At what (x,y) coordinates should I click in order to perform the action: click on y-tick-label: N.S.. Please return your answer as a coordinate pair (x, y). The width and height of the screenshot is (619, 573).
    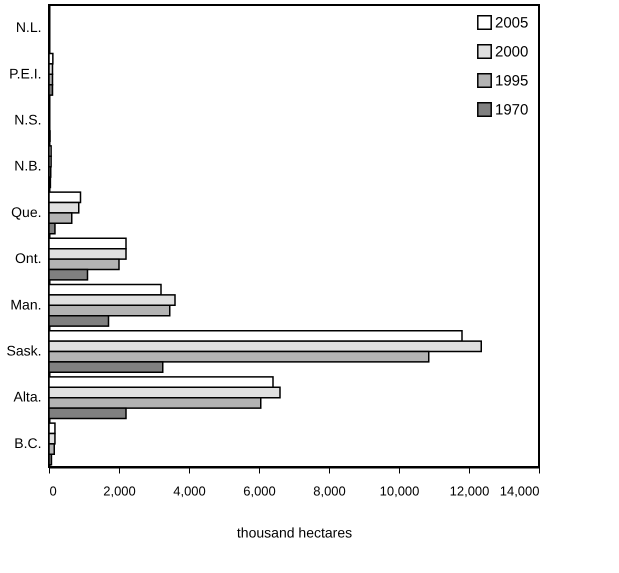
    Looking at the image, I should click on (28, 120).